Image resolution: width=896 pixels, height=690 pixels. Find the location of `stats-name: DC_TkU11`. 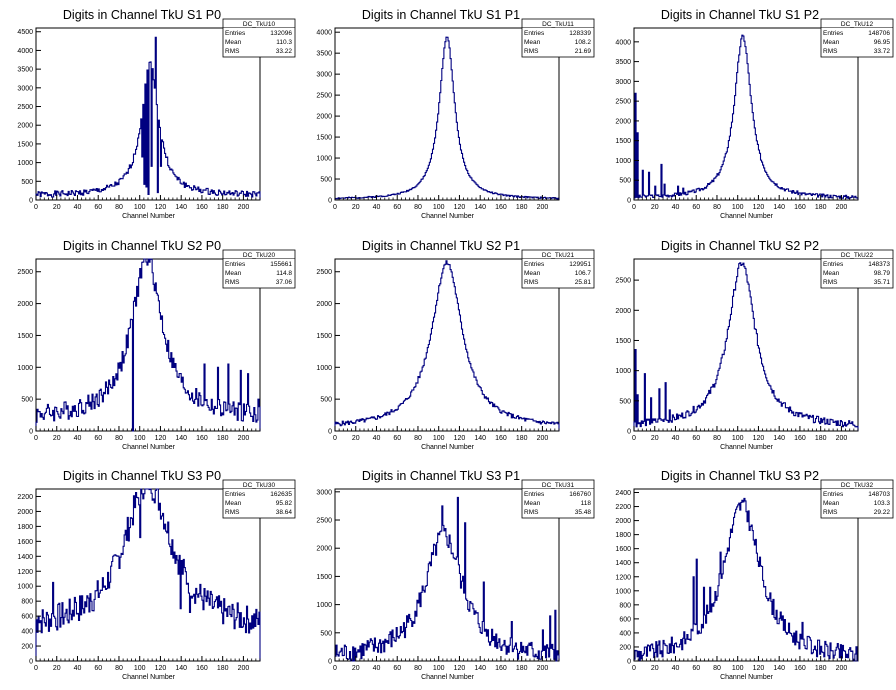

stats-name: DC_TkU11 is located at coordinates (558, 24).